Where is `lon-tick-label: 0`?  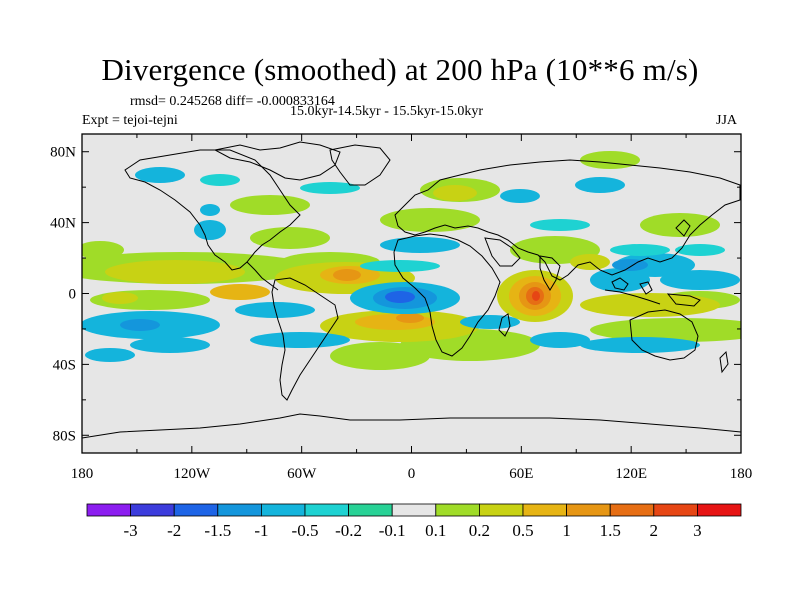
lon-tick-label: 0 is located at coordinates (412, 474).